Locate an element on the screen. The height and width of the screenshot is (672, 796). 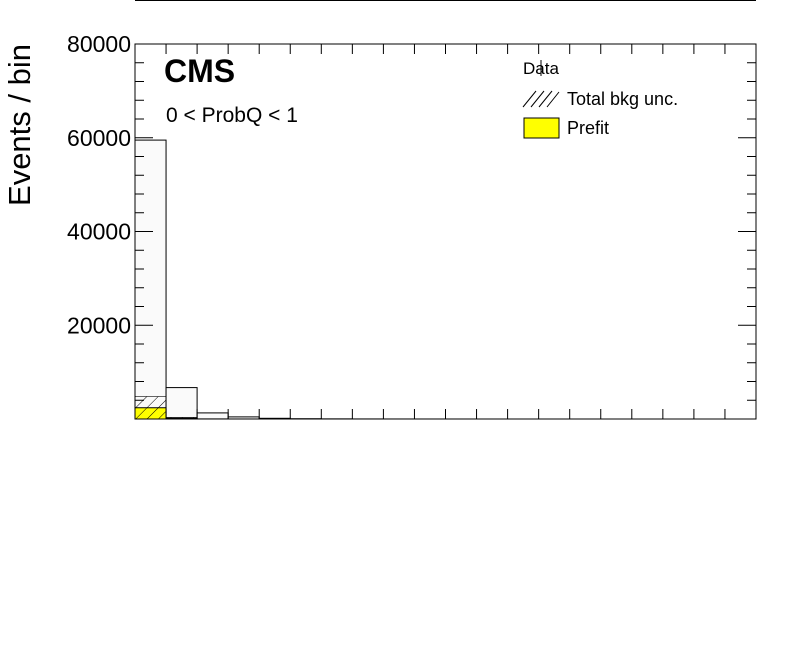
y-tick-label: 20000 is located at coordinates (99, 325).